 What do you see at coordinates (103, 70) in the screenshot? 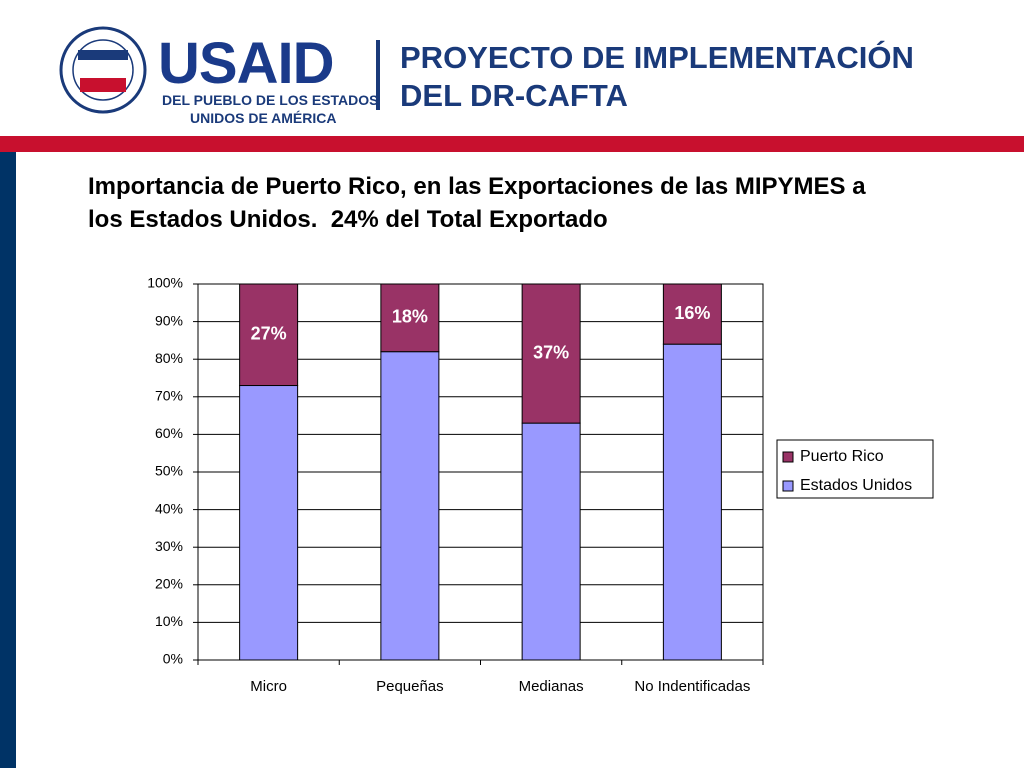
I see `seal` at bounding box center [103, 70].